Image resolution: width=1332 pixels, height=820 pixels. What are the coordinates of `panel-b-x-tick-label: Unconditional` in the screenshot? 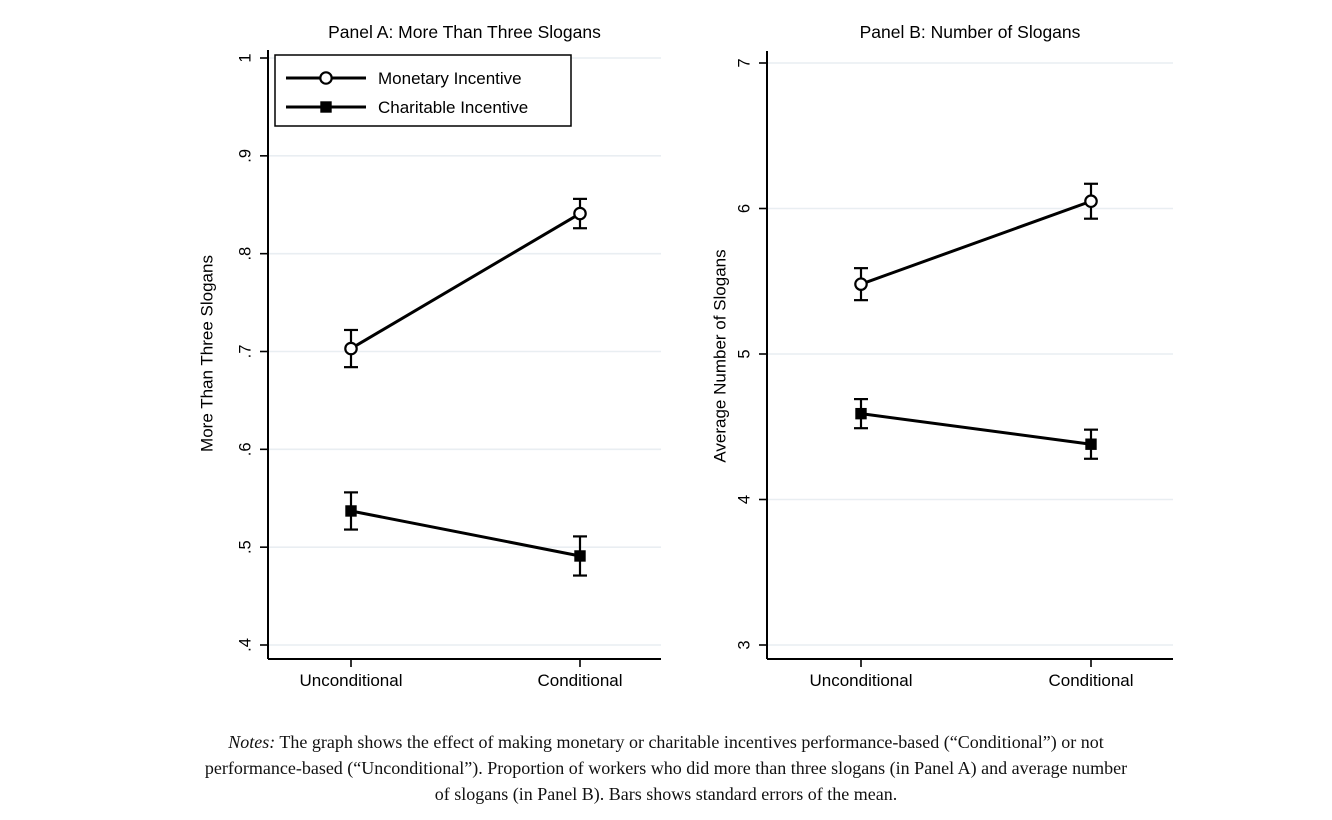 It's located at (860, 680).